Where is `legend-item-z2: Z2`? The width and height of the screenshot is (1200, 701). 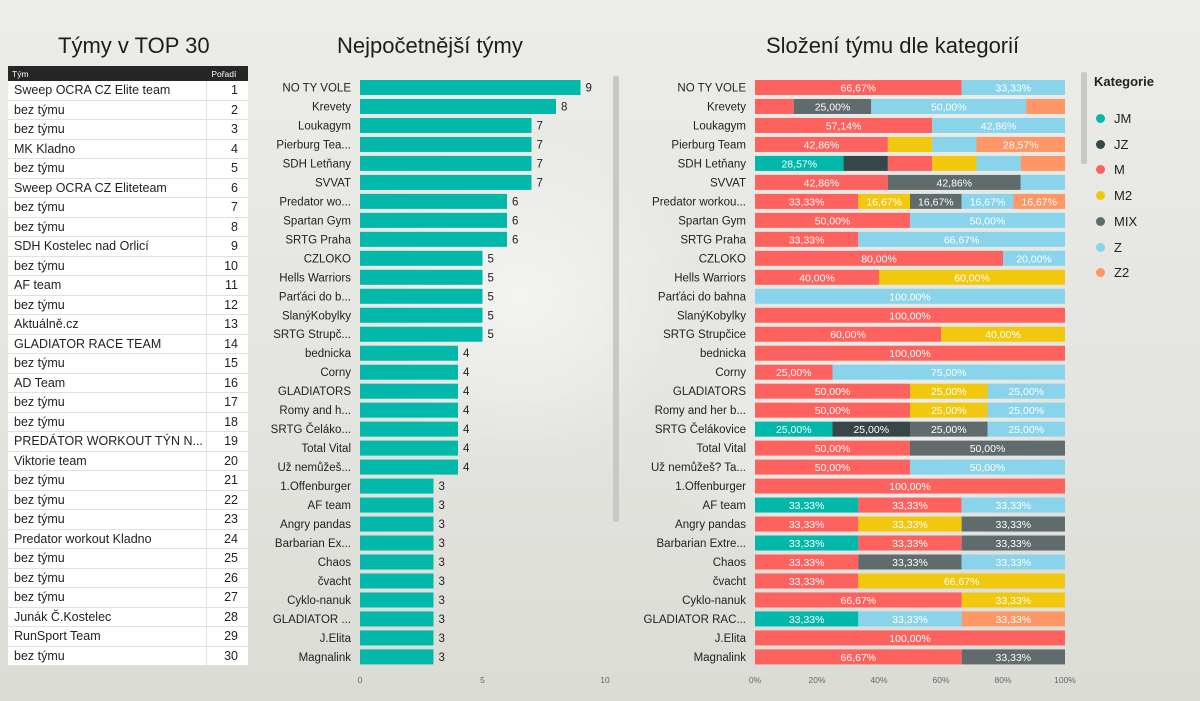
legend-item-z2: Z2 is located at coordinates (1112, 272).